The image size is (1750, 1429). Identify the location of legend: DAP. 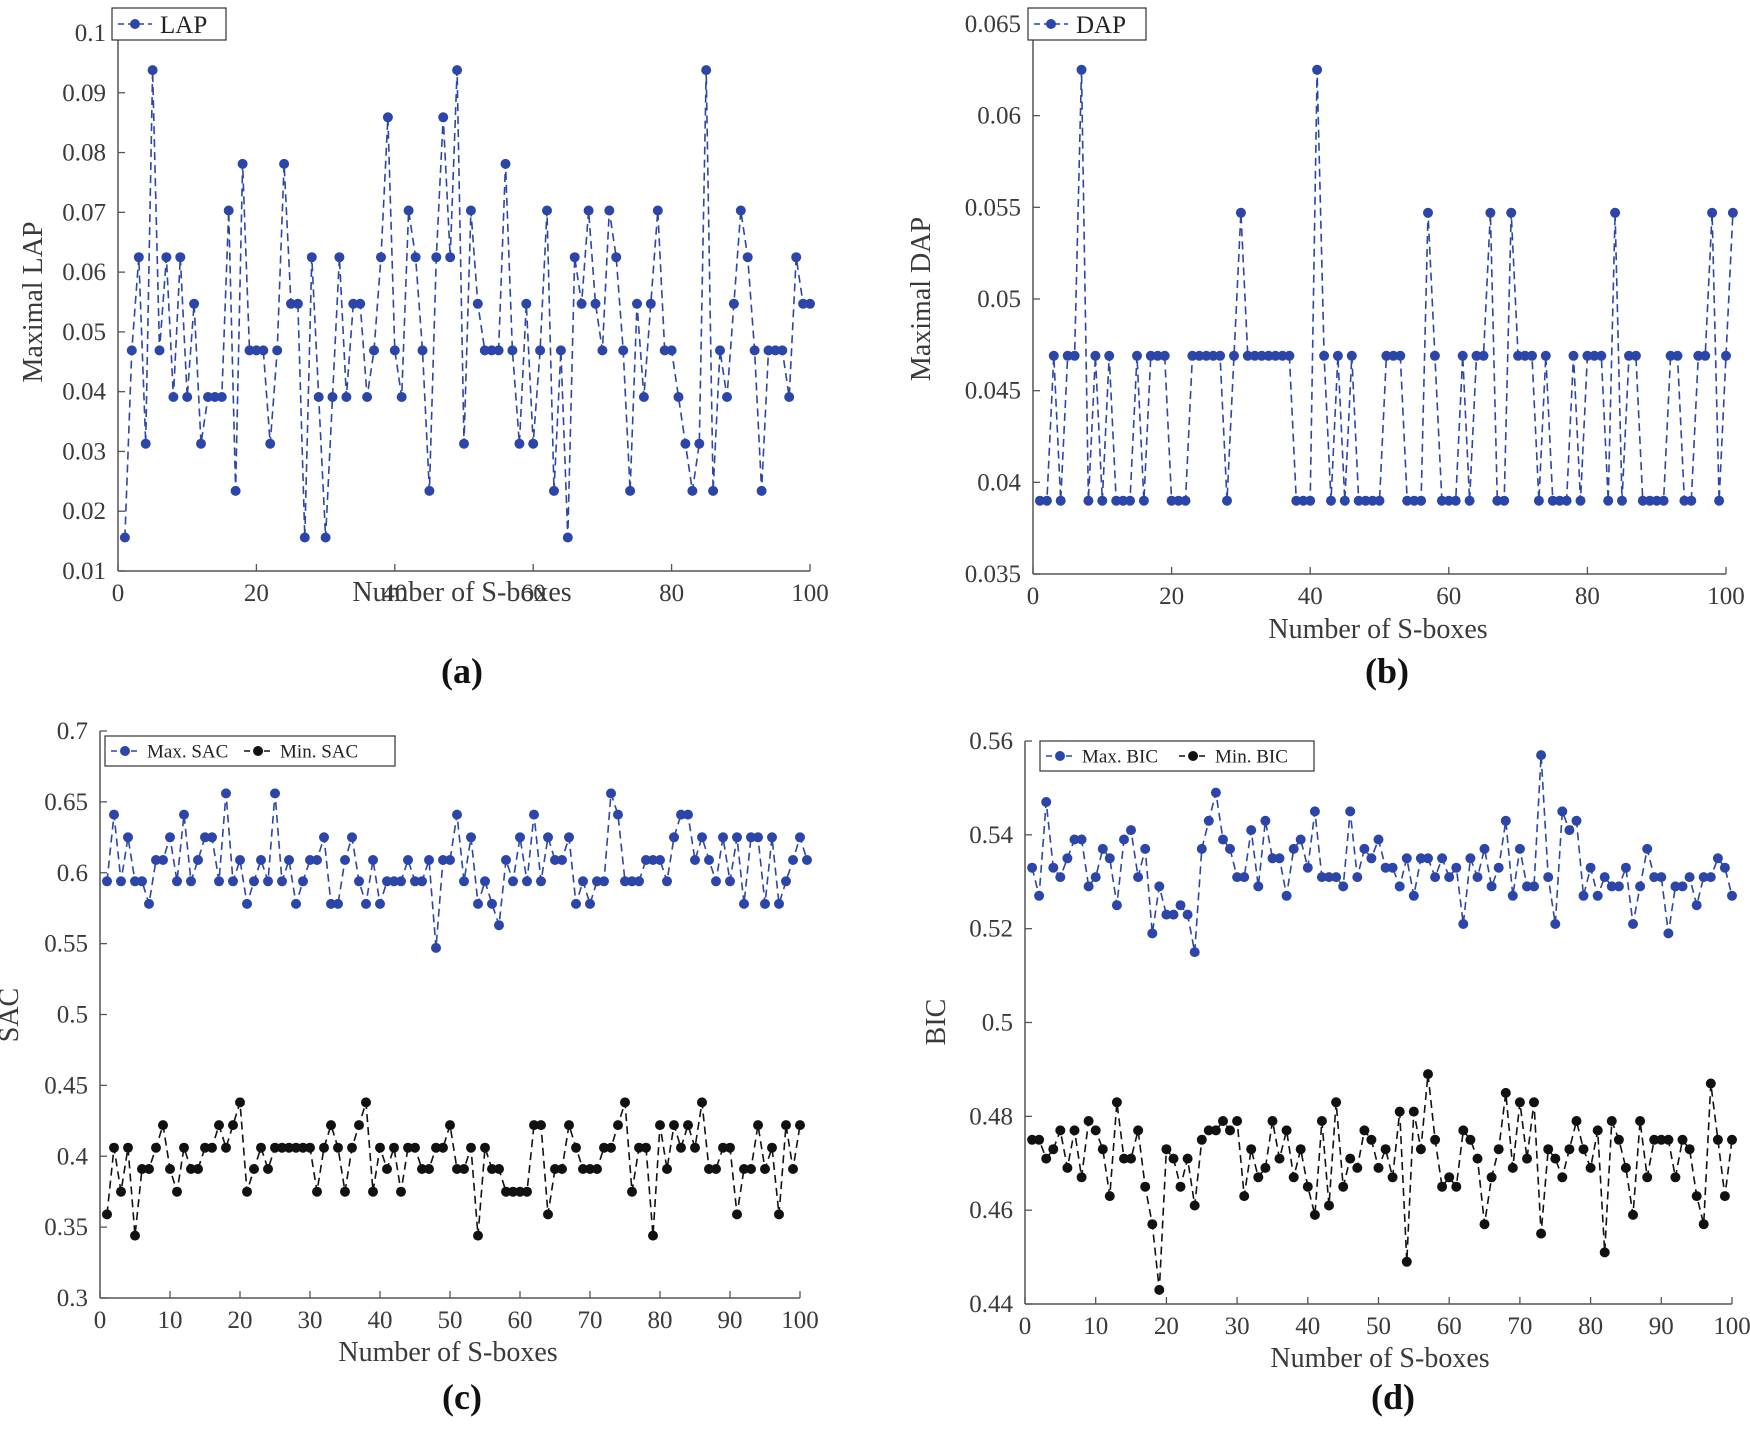
(1087, 24).